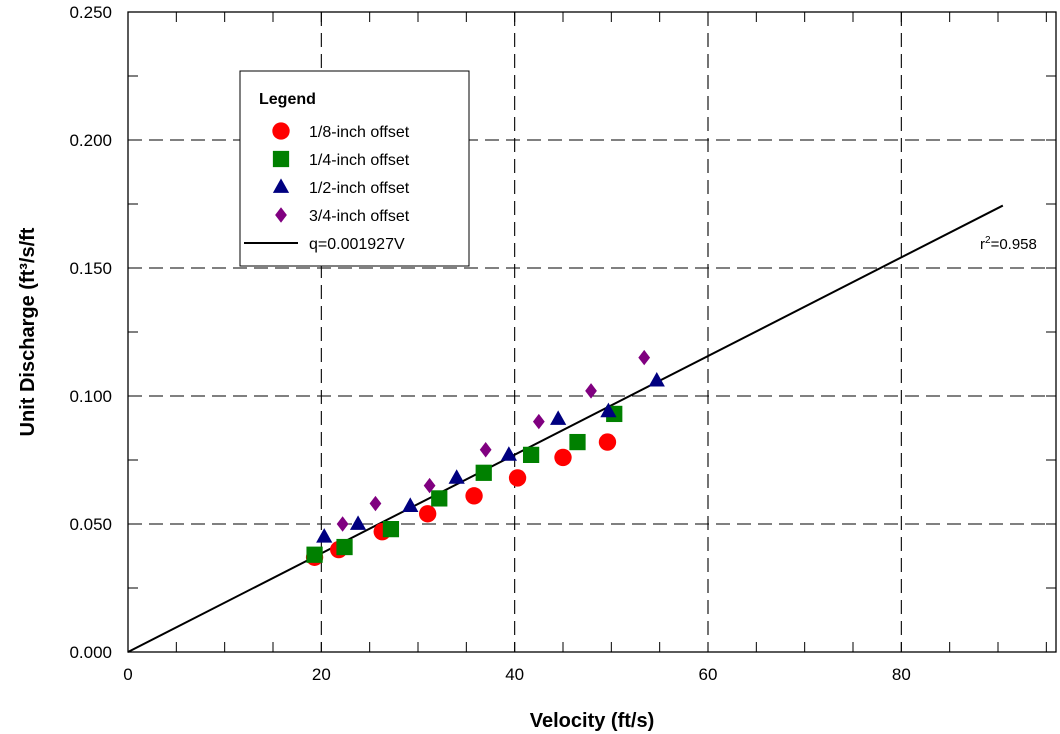 The height and width of the screenshot is (734, 1060). Describe the element at coordinates (90, 524) in the screenshot. I see `y-tick-label: 0.050` at that location.